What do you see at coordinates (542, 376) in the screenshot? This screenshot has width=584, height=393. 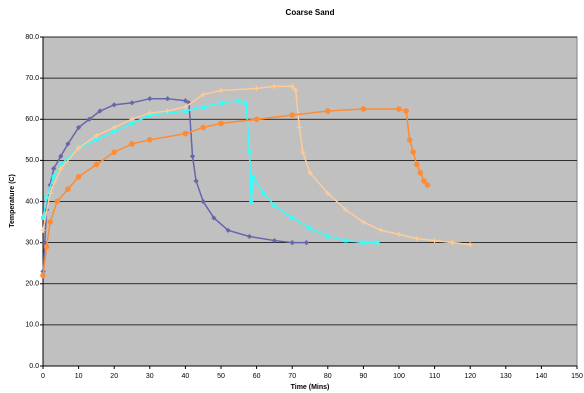 I see `x-tick-label: 140` at bounding box center [542, 376].